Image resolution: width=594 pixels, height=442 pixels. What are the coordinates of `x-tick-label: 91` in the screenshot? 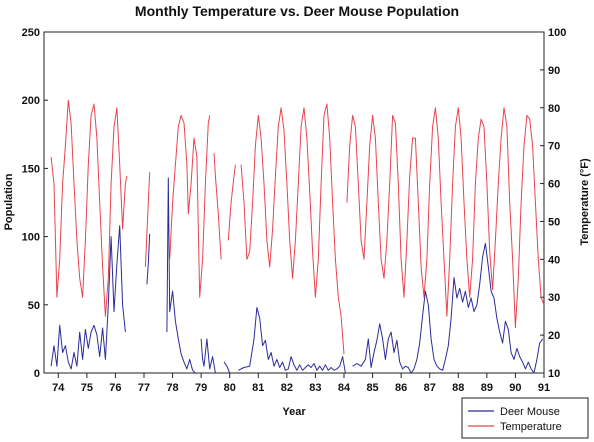 It's located at (544, 388).